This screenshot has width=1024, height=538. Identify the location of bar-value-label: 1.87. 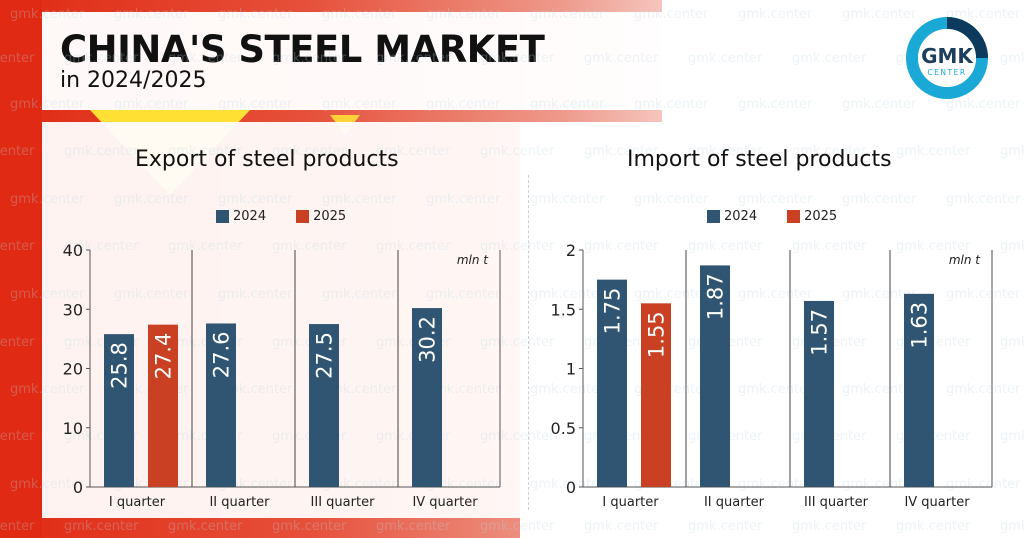
(716, 296).